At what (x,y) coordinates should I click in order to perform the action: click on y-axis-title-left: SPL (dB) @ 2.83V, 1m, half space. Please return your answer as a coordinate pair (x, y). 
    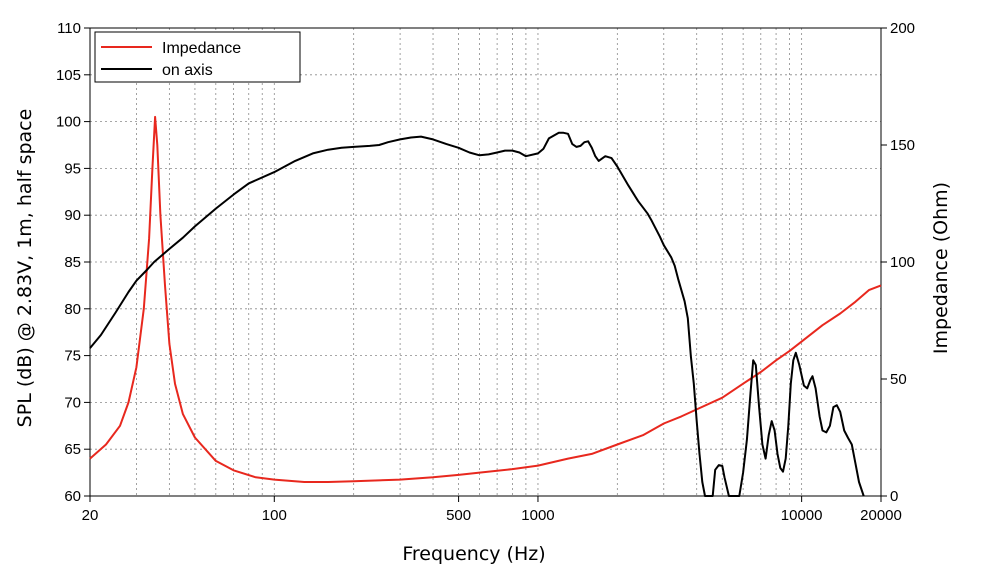
    Looking at the image, I should click on (25, 268).